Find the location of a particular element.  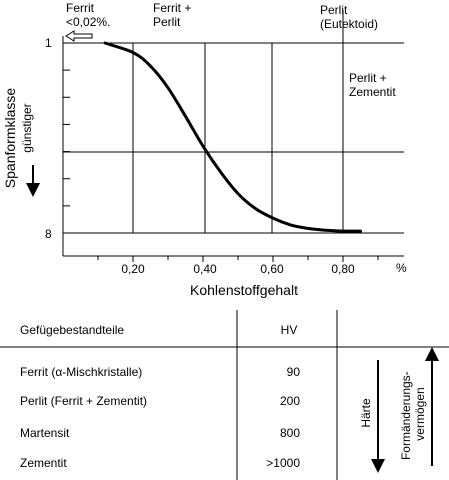

table-row-value-2: 800 is located at coordinates (290, 433).